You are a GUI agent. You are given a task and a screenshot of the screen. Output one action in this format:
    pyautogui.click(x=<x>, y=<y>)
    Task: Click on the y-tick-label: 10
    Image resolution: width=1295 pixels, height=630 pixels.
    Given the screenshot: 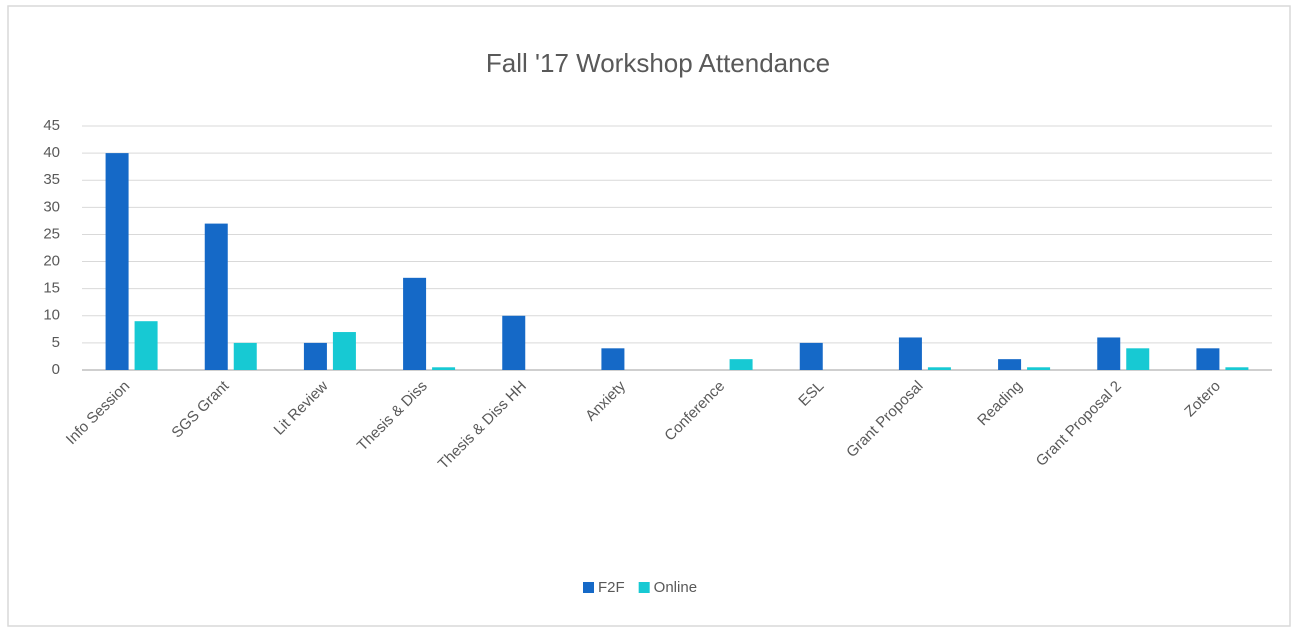 What is the action you would take?
    pyautogui.click(x=51, y=315)
    